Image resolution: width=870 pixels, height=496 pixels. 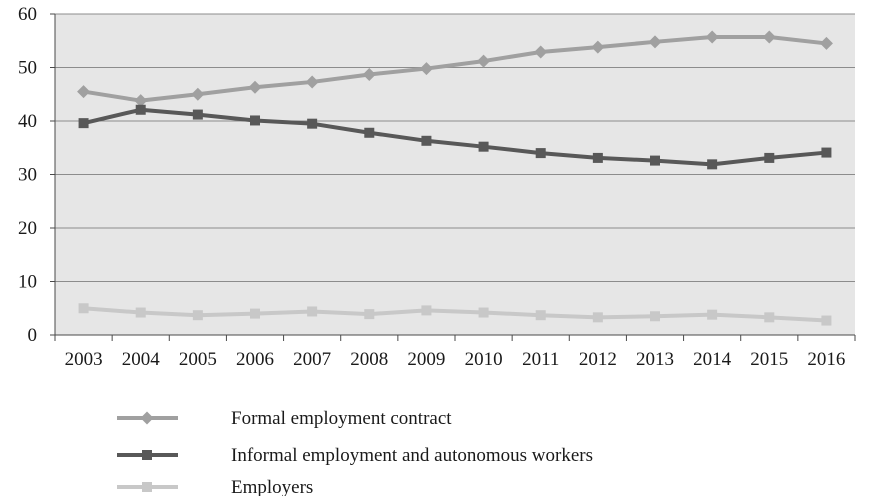 I want to click on legend-item-2: Employers, so click(x=215, y=486).